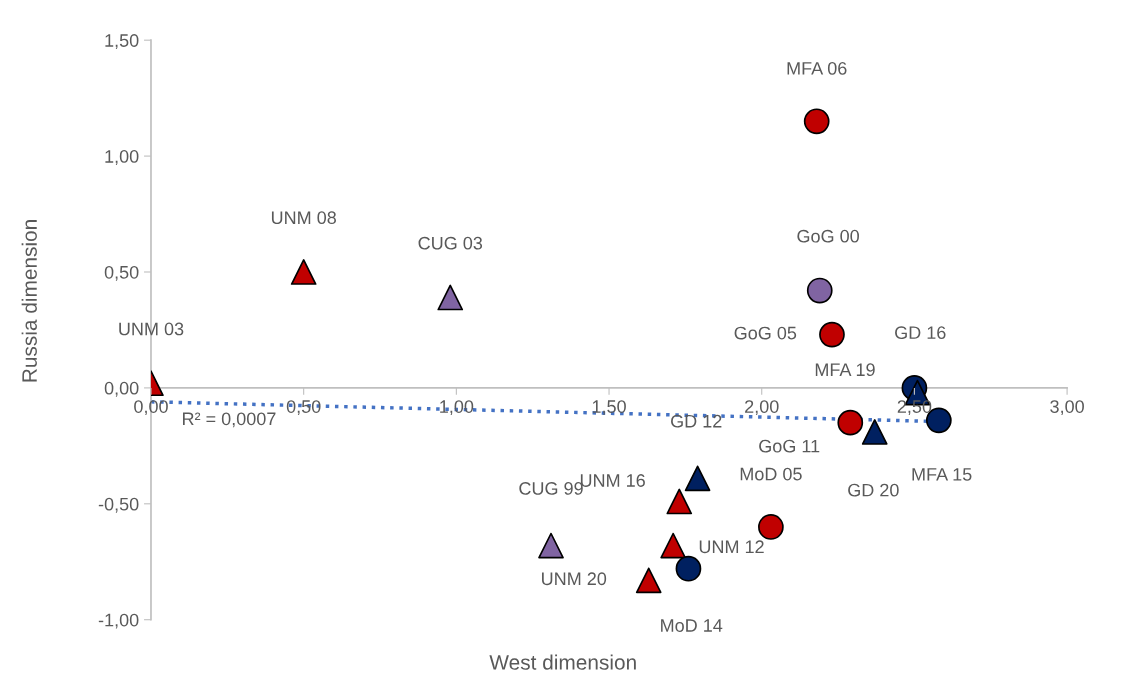  Describe the element at coordinates (817, 68) in the screenshot. I see `data-label: MFA 06` at that location.